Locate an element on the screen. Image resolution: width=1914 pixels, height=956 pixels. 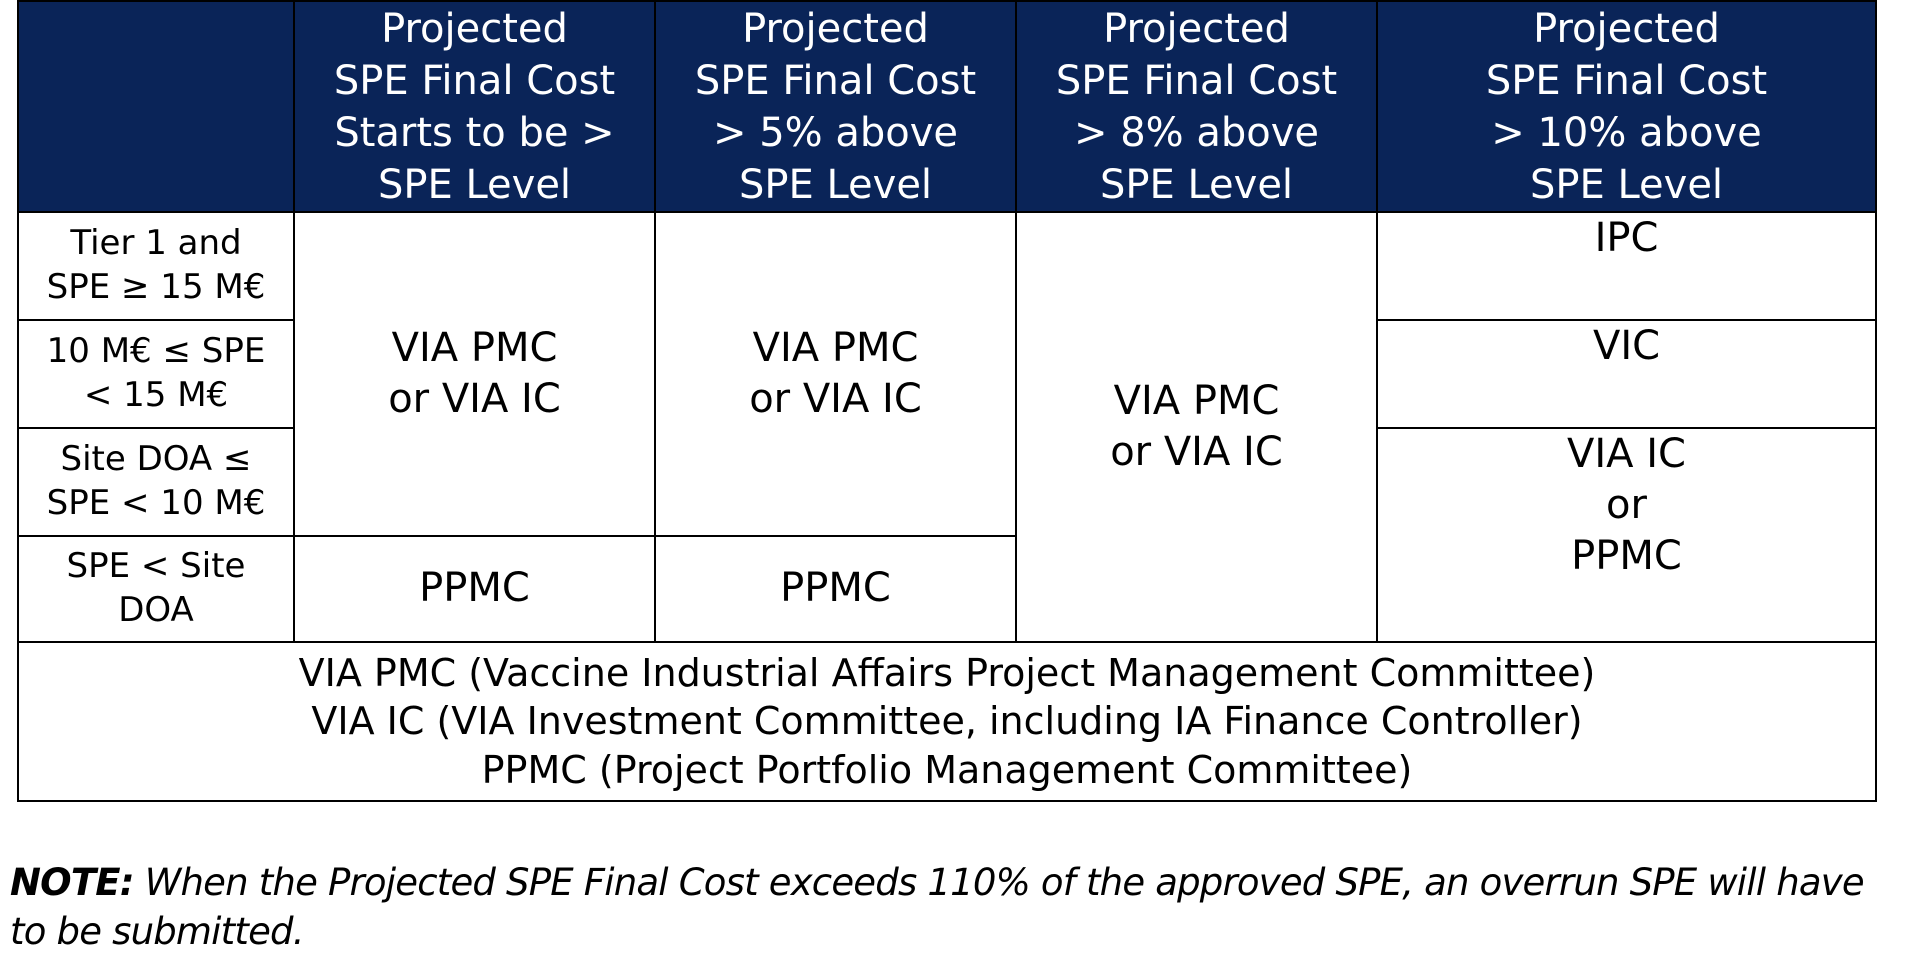
cell-8-percent-all-projects: VIA PMC or VIA IC is located at coordinates (1196, 427).